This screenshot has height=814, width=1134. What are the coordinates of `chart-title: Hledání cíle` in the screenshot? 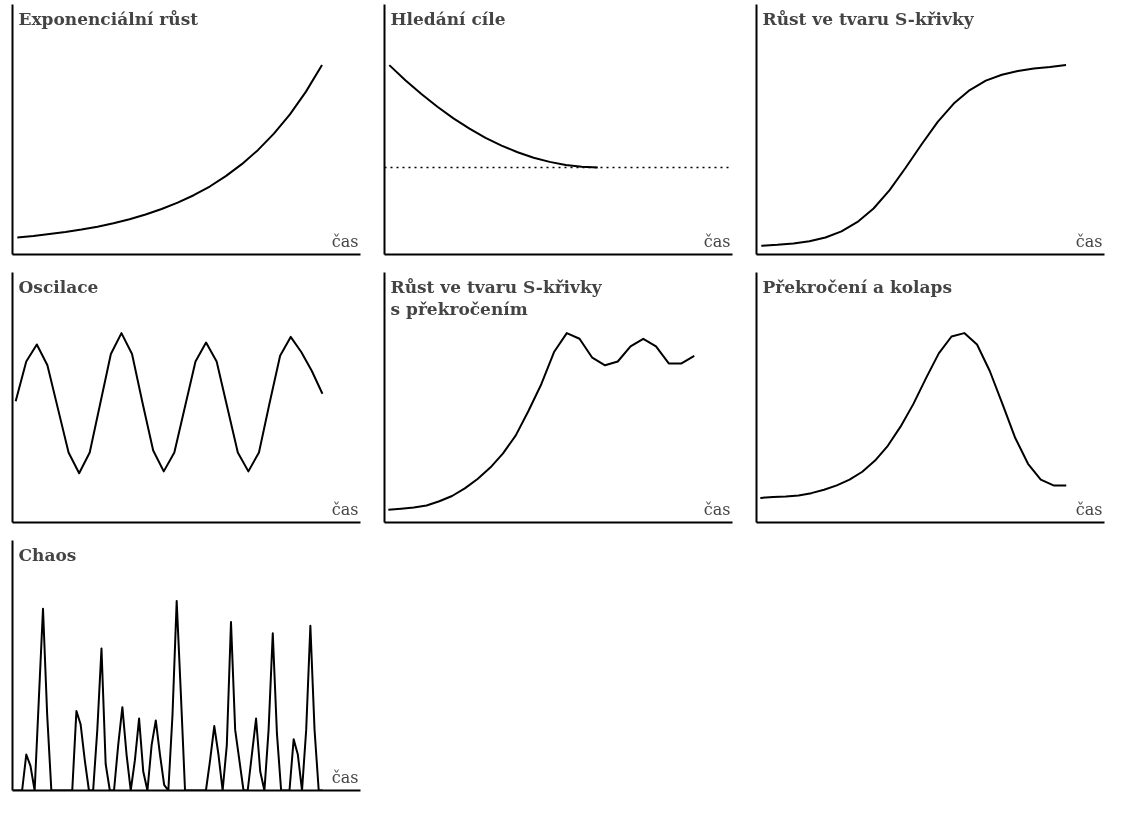 It's located at (448, 18).